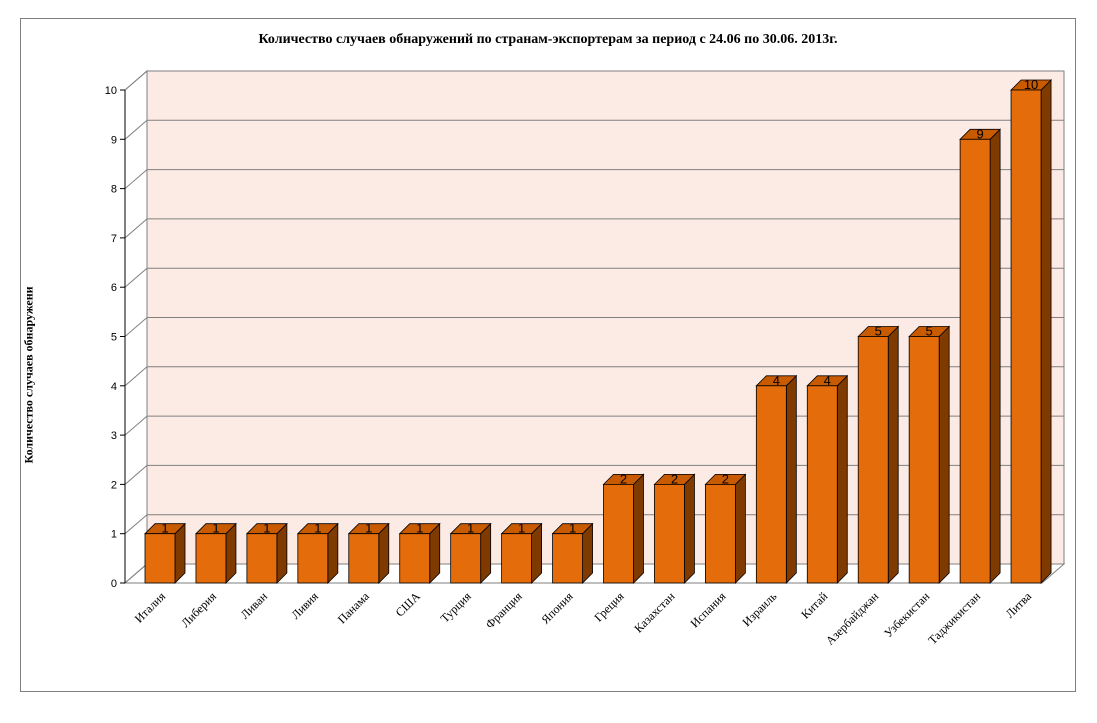  Describe the element at coordinates (114, 288) in the screenshot. I see `y-tick-label: 6` at that location.